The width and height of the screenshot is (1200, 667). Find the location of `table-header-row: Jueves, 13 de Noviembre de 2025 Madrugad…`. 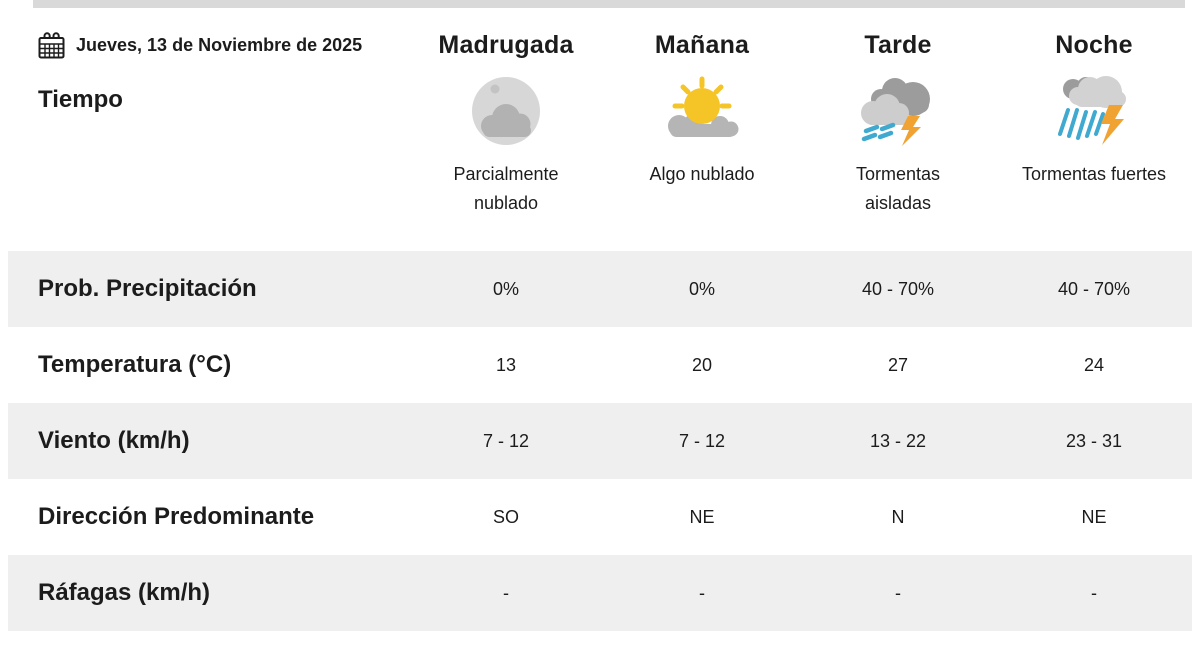

table-header-row: Jueves, 13 de Noviembre de 2025 Madrugad… is located at coordinates (600, 37).